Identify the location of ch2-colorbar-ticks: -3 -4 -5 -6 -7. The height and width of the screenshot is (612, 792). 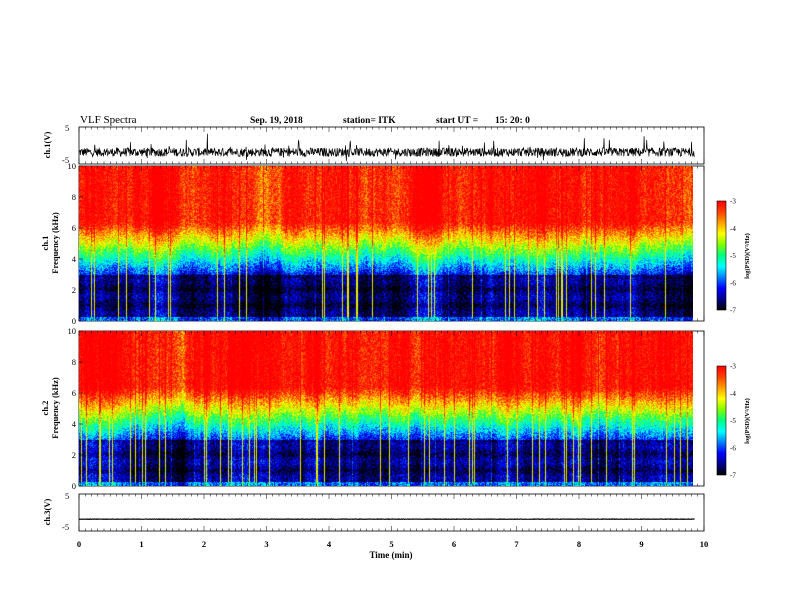
(733, 421).